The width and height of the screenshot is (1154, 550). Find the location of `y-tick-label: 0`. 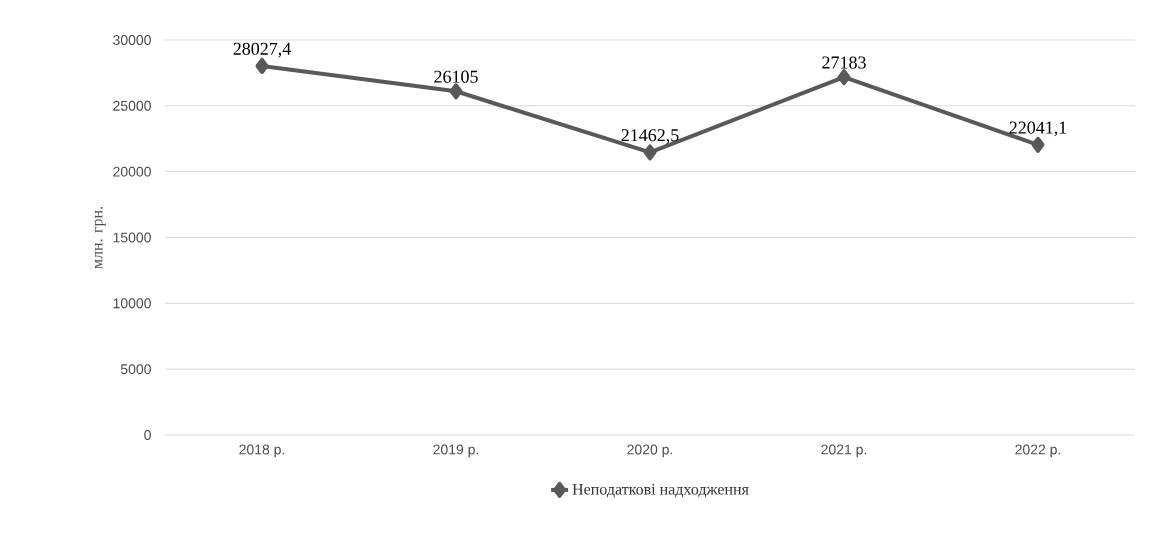

y-tick-label: 0 is located at coordinates (147, 435).